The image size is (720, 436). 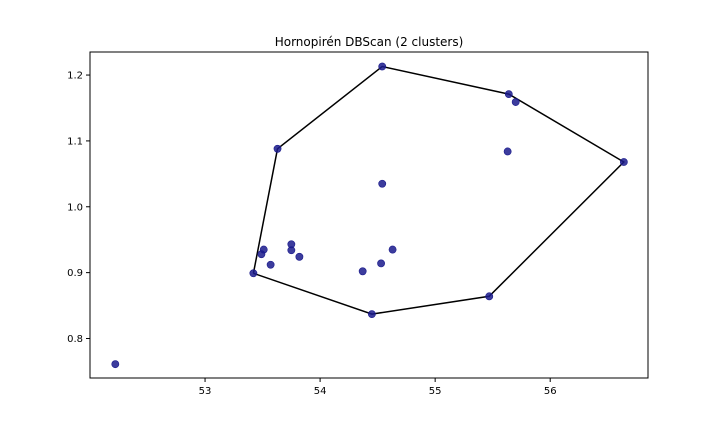 I want to click on y-tick-label: 1.1, so click(x=75, y=141).